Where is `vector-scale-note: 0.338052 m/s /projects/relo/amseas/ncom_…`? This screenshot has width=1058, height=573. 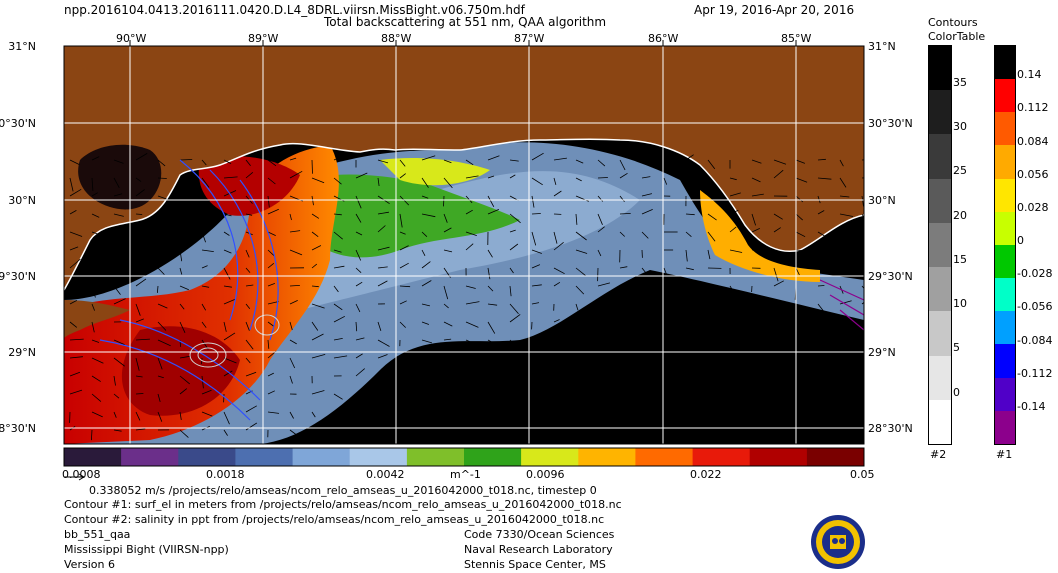 vector-scale-note: 0.338052 m/s /projects/relo/amseas/ncom_… is located at coordinates (343, 490).